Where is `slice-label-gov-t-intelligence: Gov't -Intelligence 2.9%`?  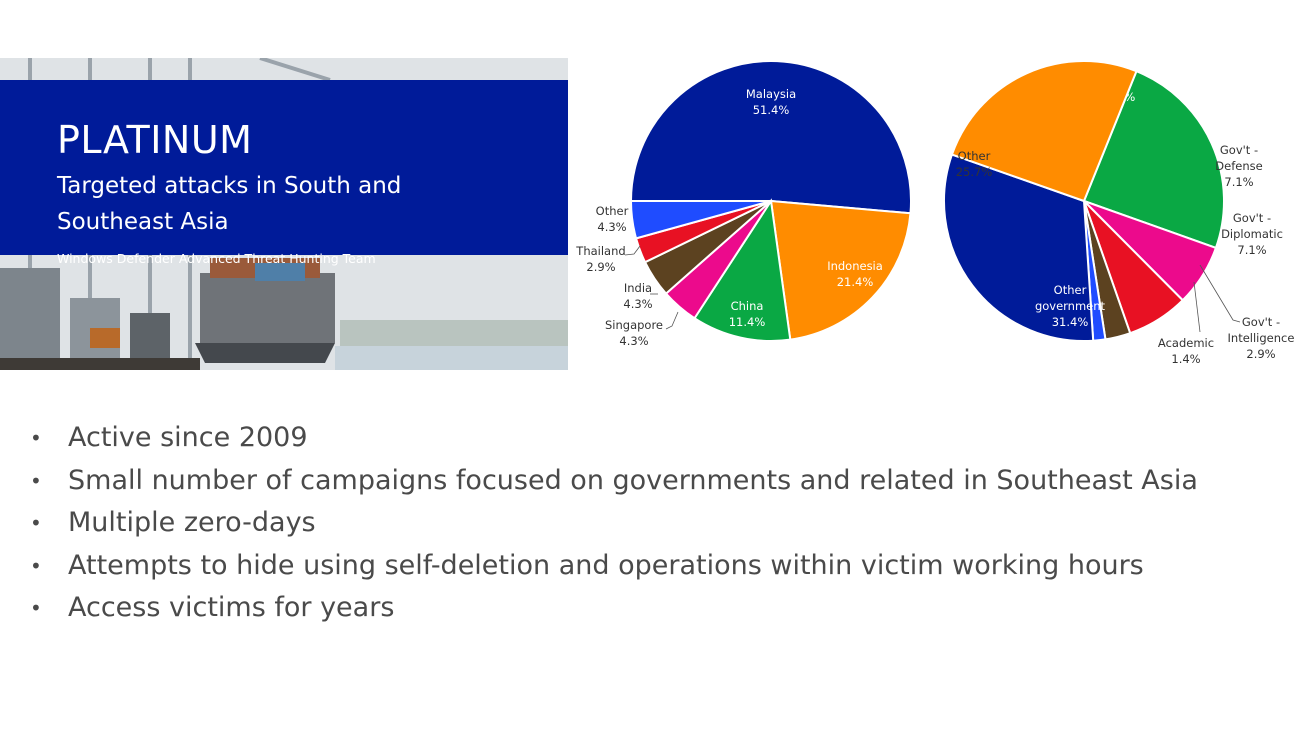
slice-label-gov-t-intelligence: Gov't -Intelligence 2.9% is located at coordinates (1261, 338).